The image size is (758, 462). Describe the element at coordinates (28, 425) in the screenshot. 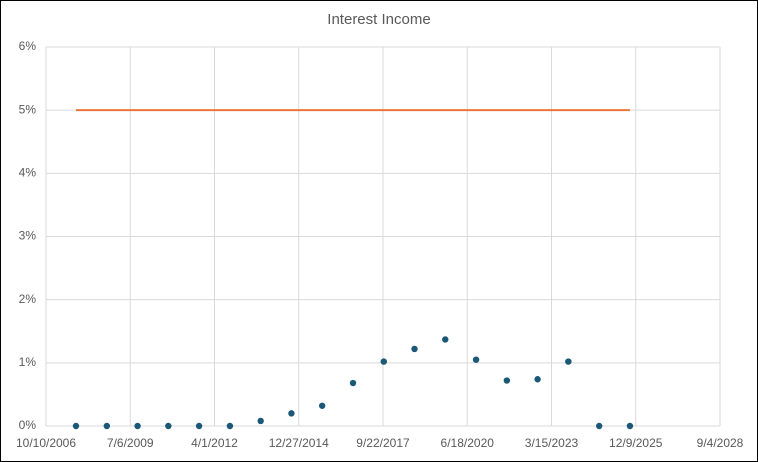

I see `y-tick-label: 0%` at that location.